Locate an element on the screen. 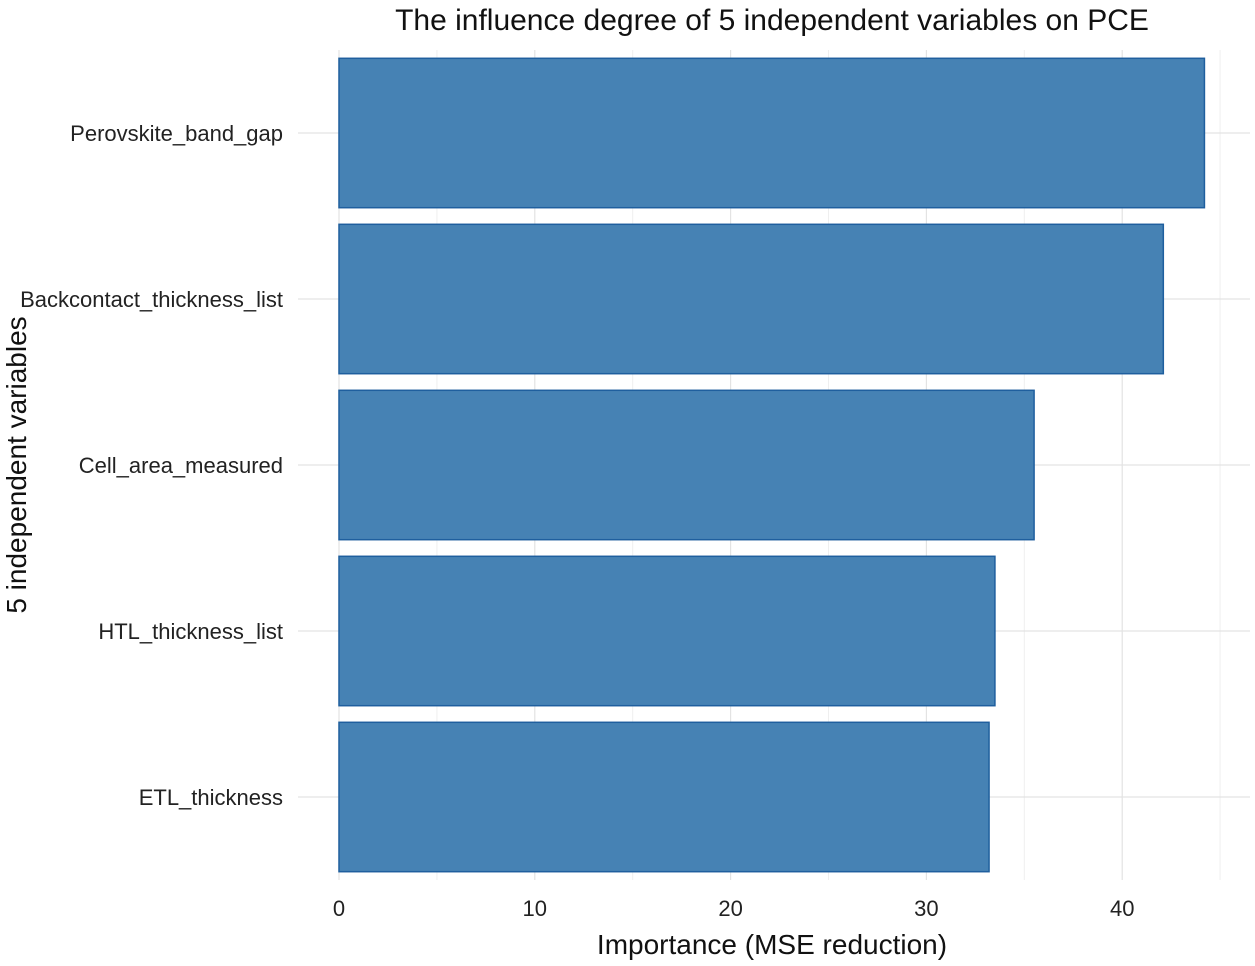 The image size is (1255, 966). x-tick-label: 30 is located at coordinates (926, 908).